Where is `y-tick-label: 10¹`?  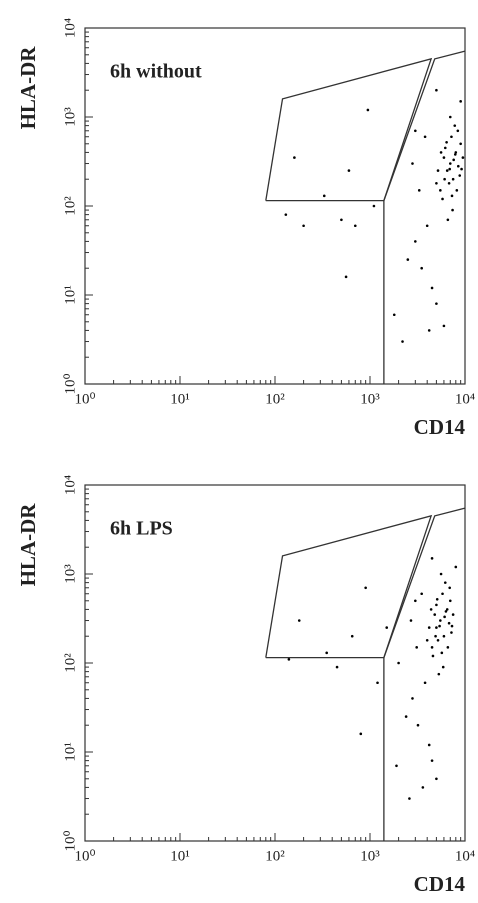 y-tick-label: 10¹ is located at coordinates (70, 752).